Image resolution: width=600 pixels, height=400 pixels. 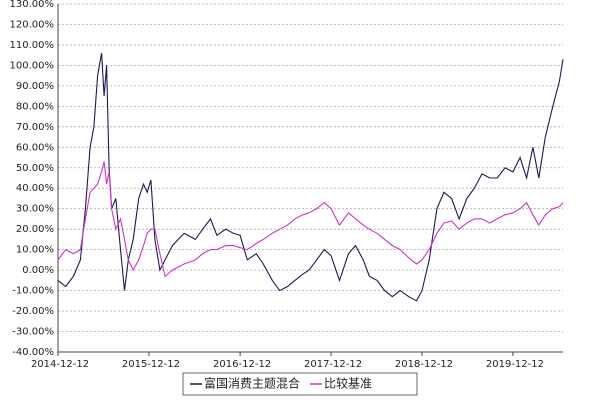 I want to click on x-tick-label: 2018-12-12, so click(x=424, y=364).